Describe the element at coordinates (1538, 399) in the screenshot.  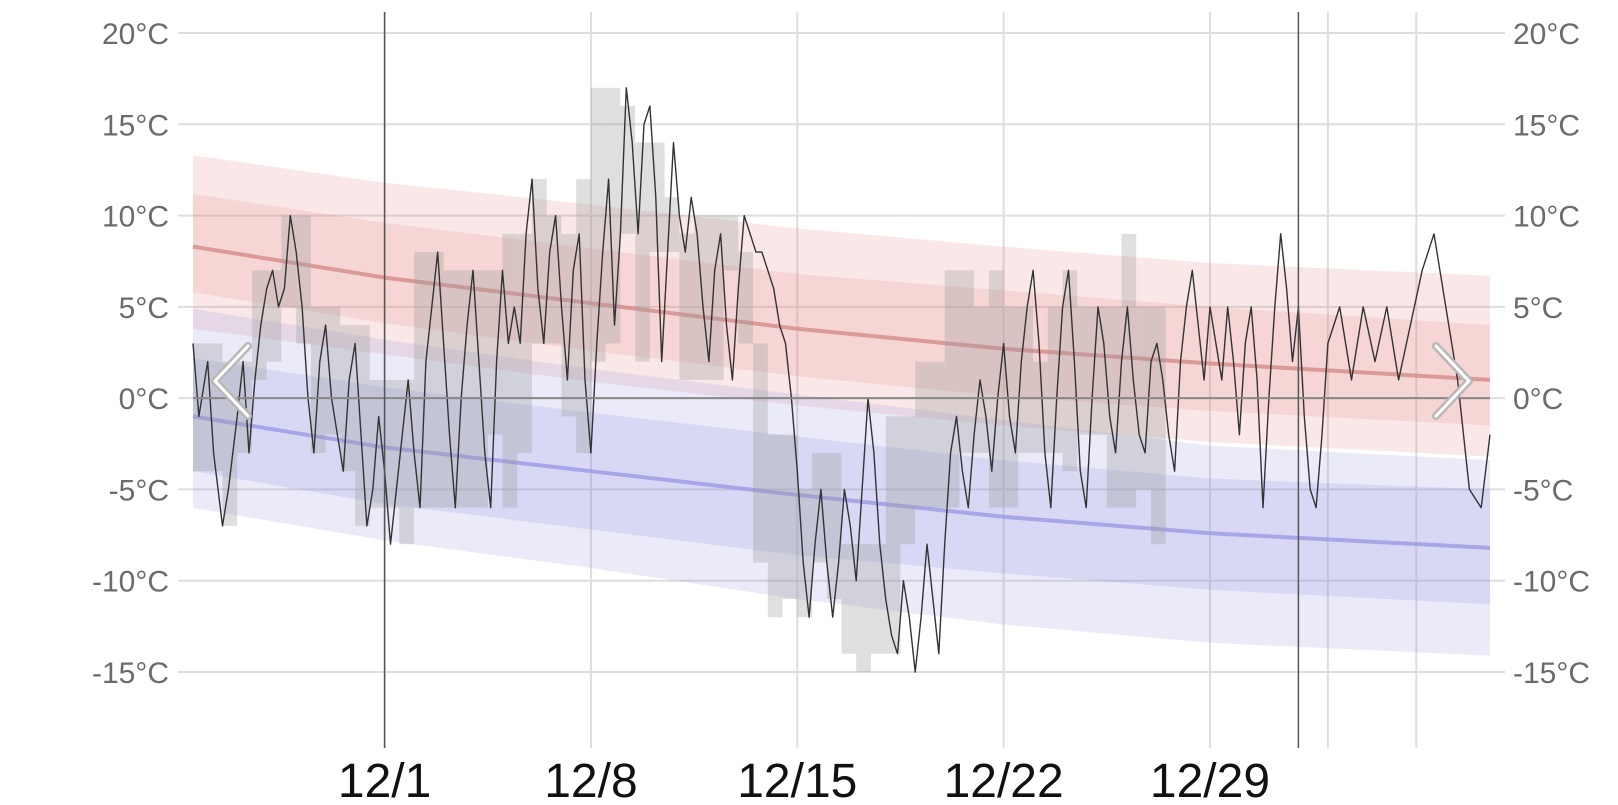
I see `y-tick-label-right: 0°C` at that location.